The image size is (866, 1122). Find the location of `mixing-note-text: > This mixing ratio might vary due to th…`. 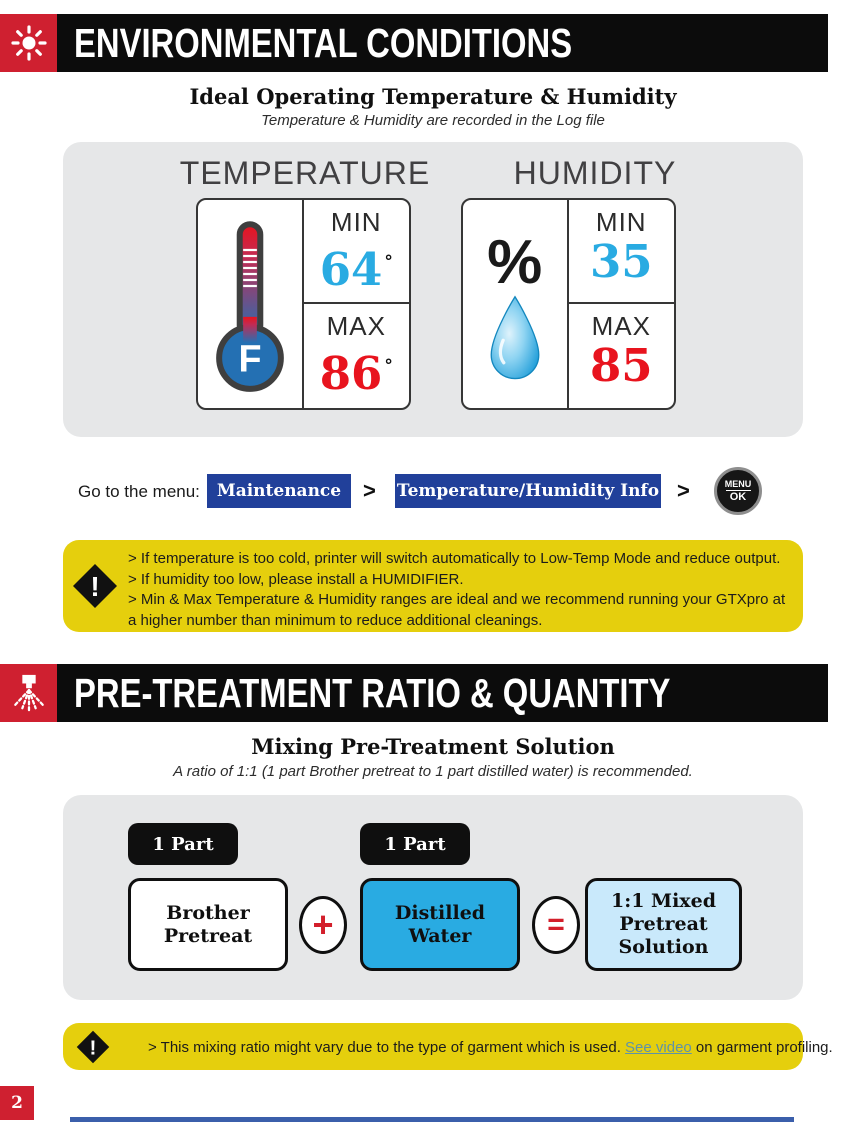

mixing-note-text: > This mixing ratio might vary due to th… is located at coordinates (490, 1048).